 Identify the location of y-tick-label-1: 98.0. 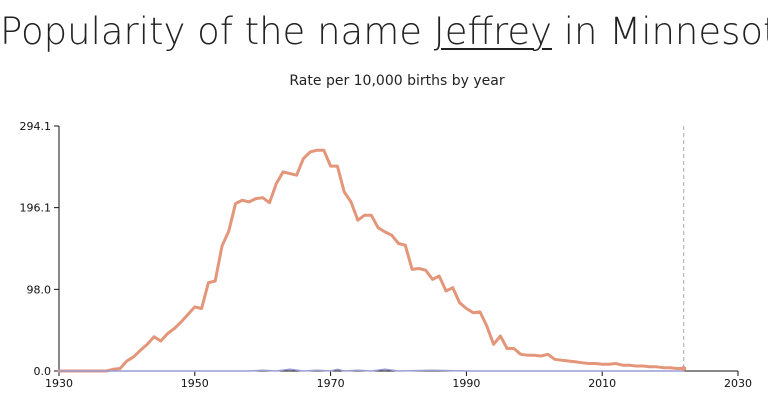
(39, 289).